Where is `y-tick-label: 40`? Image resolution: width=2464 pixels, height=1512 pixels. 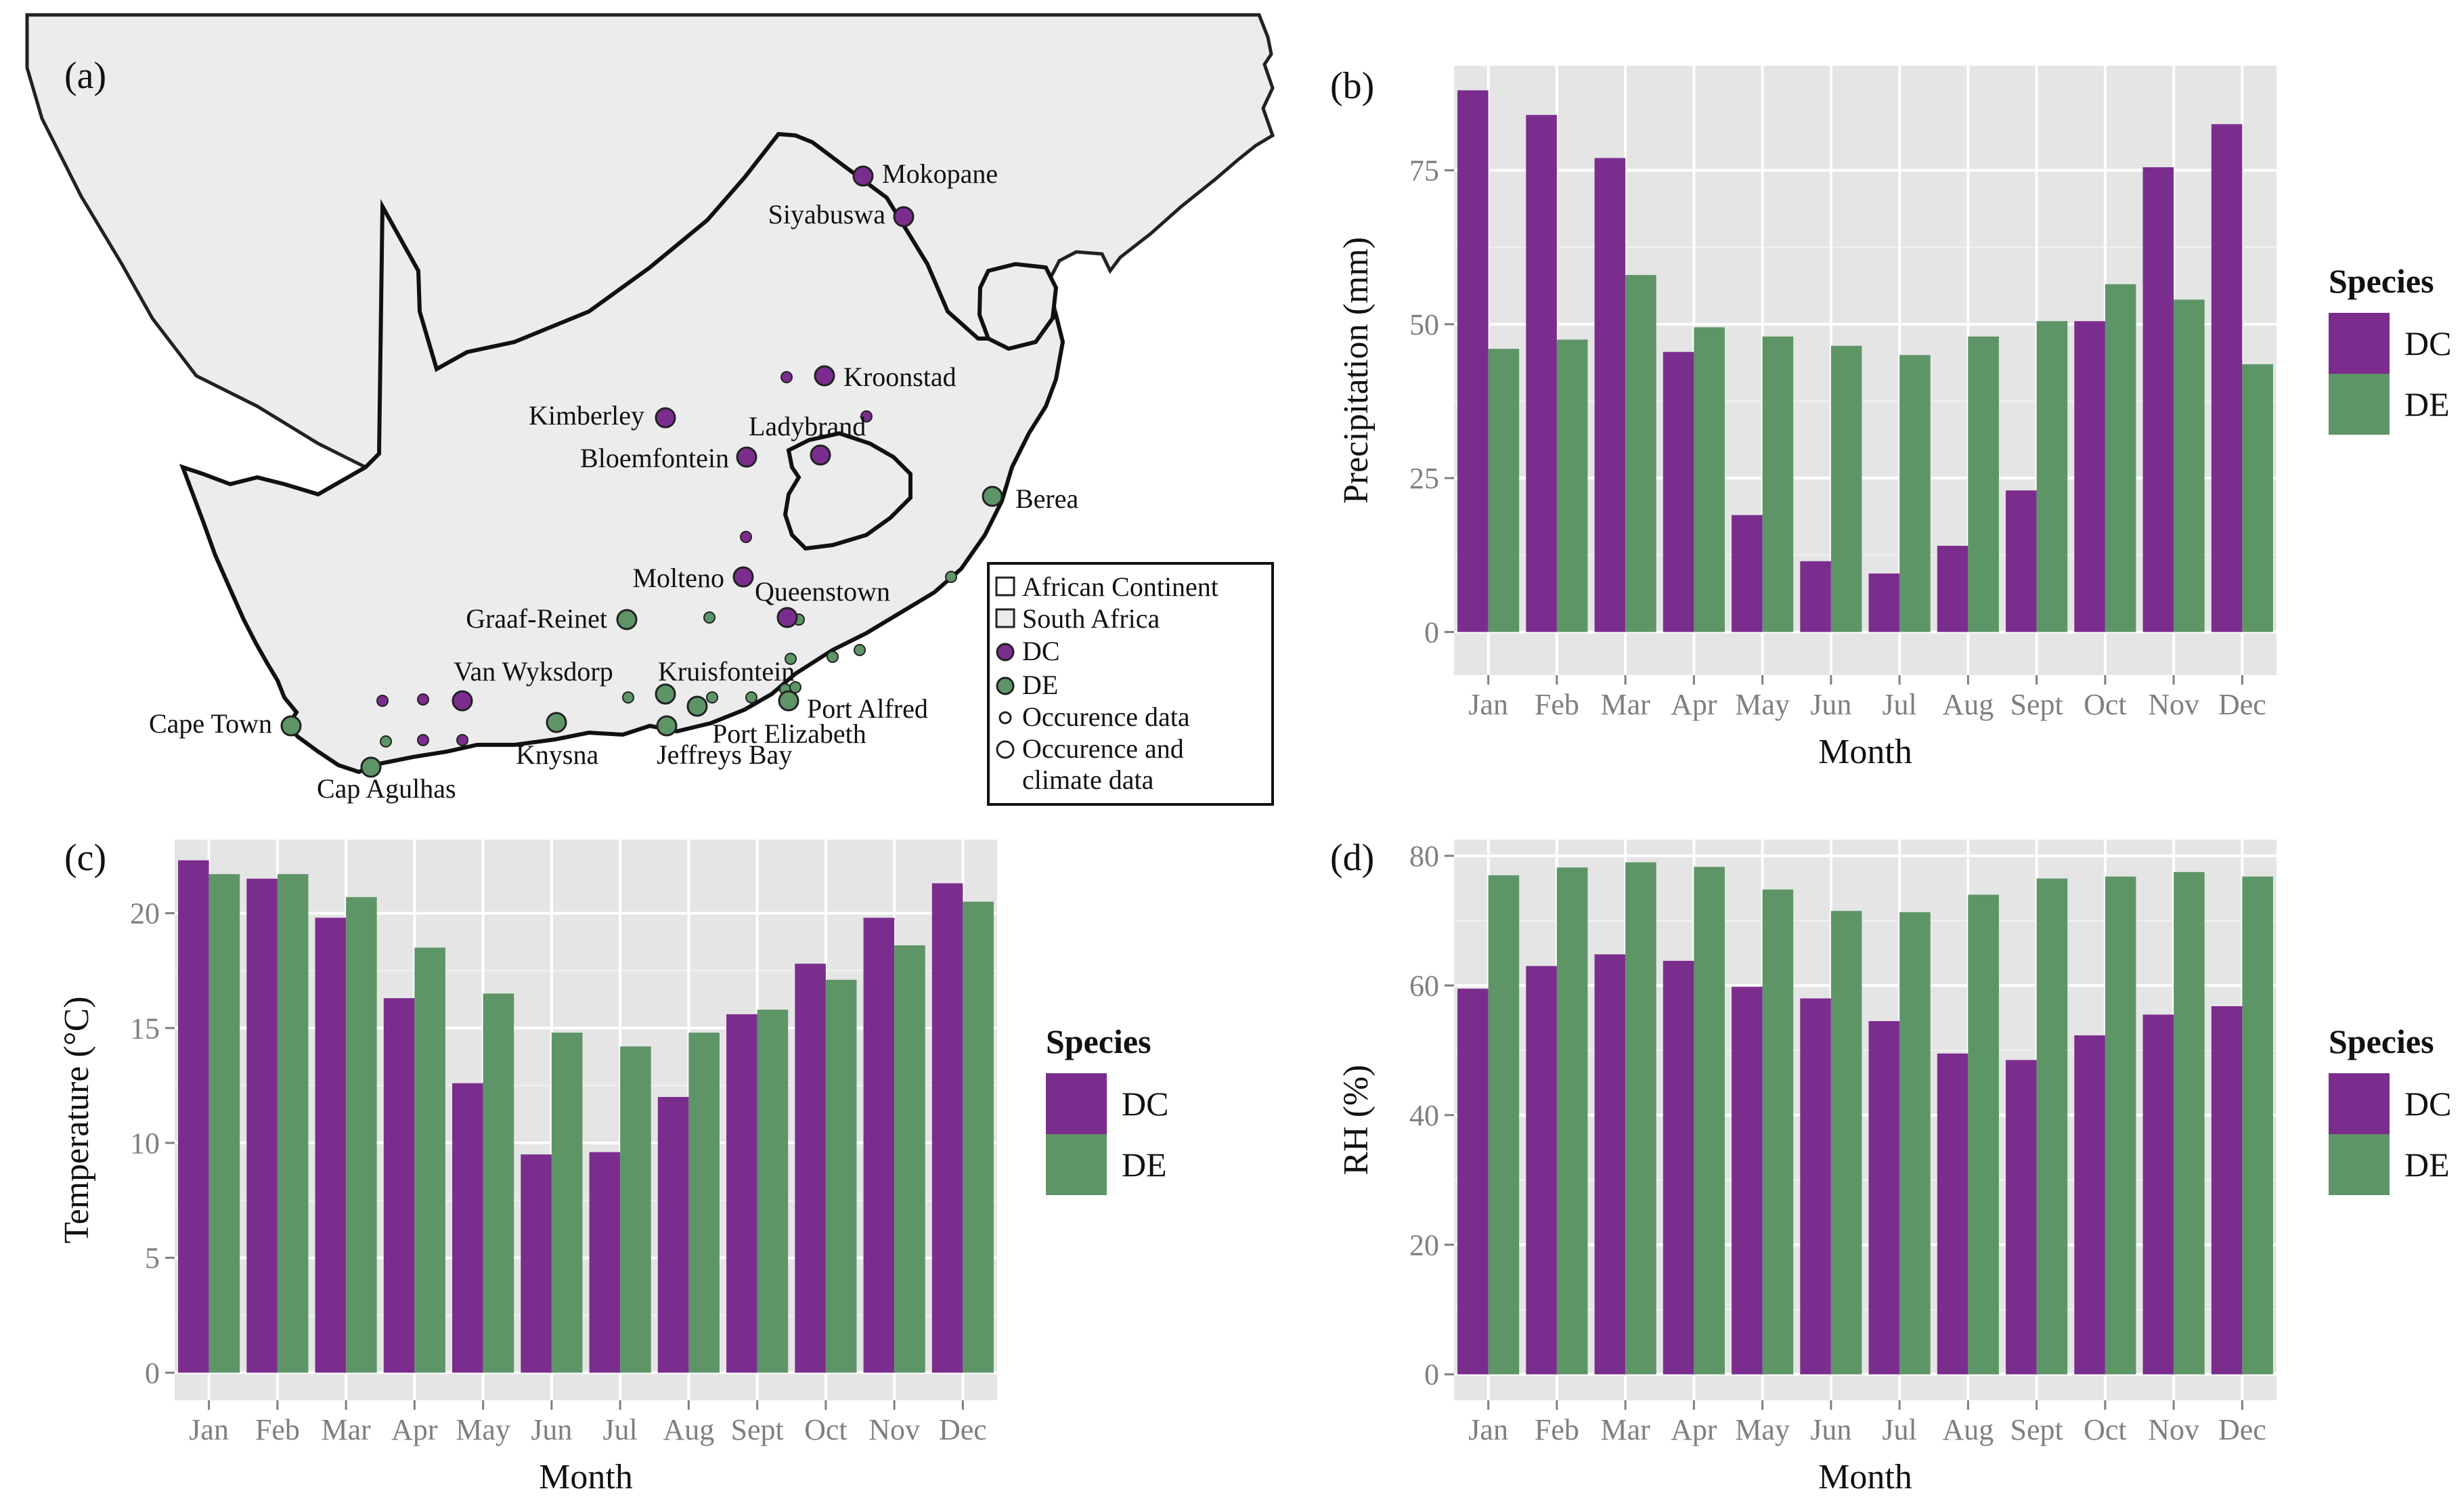
y-tick-label: 40 is located at coordinates (1424, 1115).